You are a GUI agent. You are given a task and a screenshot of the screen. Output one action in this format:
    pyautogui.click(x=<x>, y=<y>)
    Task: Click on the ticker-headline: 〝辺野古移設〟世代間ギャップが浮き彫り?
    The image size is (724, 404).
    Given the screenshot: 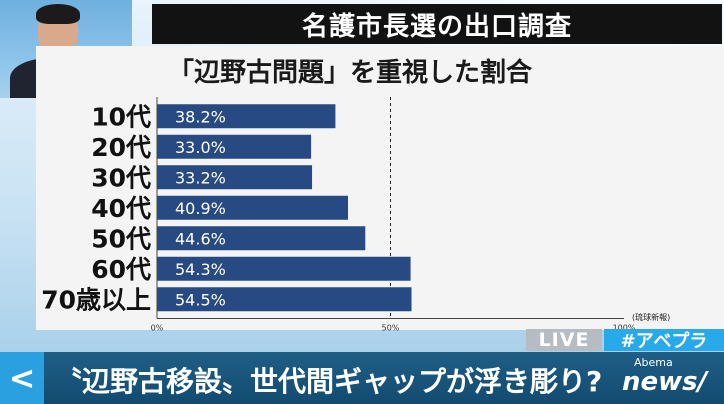 What is the action you would take?
    pyautogui.click(x=328, y=381)
    